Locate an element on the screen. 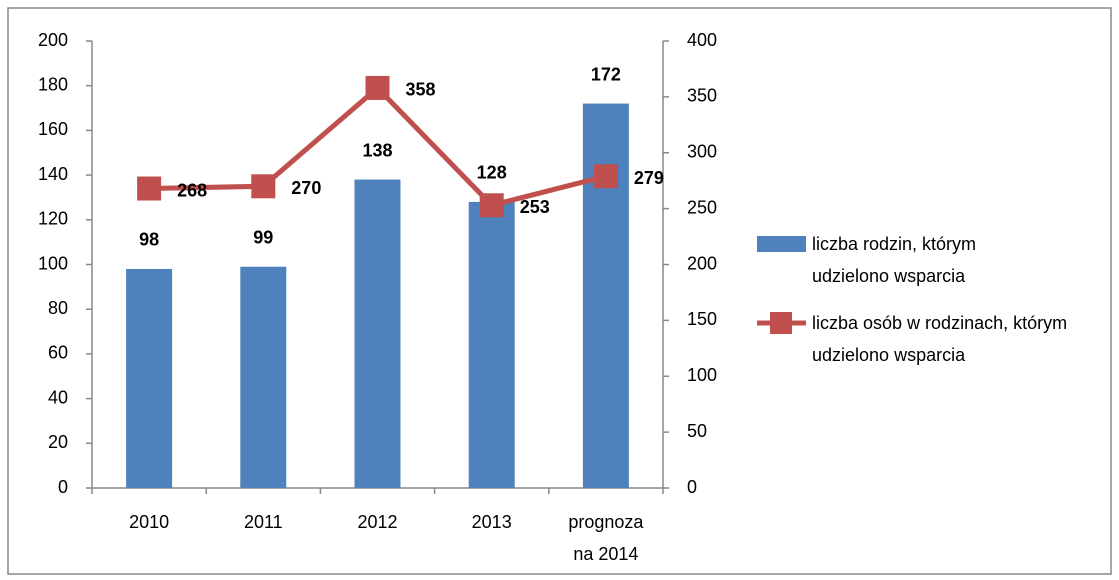 This screenshot has height=580, width=1119. y2-tick-label: 250 is located at coordinates (702, 207).